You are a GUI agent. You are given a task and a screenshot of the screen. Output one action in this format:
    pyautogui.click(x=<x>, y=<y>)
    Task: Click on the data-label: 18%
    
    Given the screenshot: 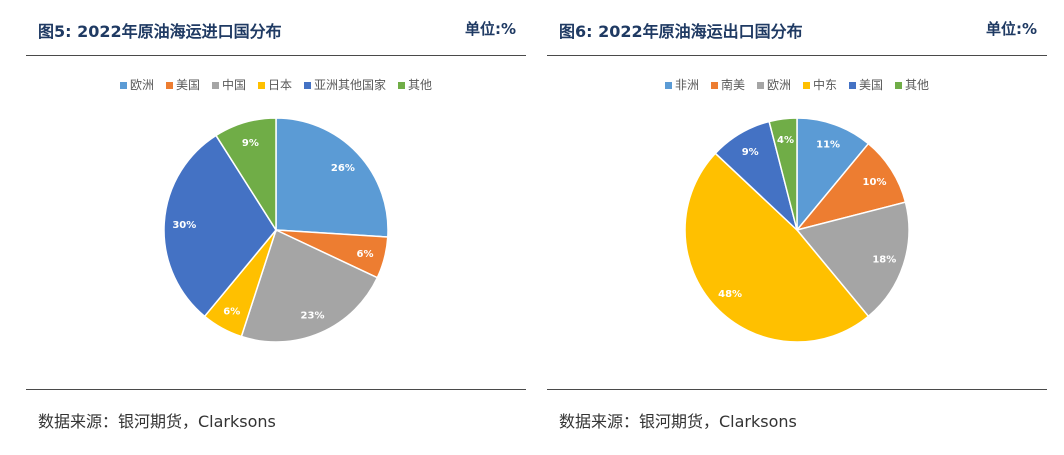 What is the action you would take?
    pyautogui.click(x=884, y=259)
    